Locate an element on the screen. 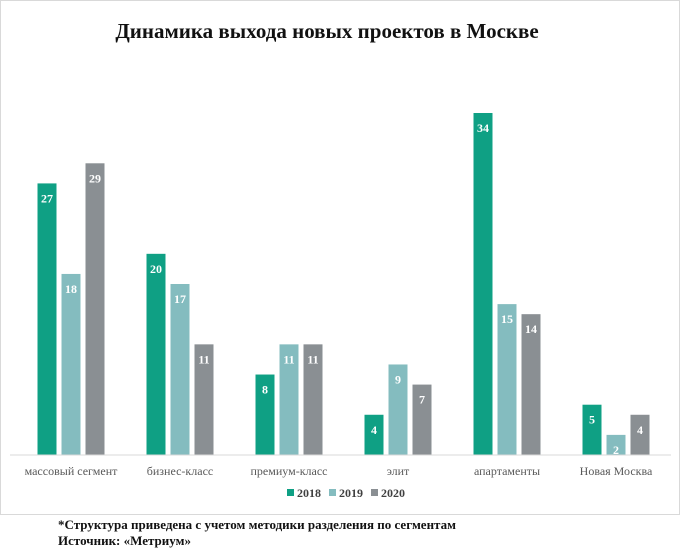 The image size is (681, 551). chart-title: Динамика выхода новых проектов в Москве is located at coordinates (326, 31).